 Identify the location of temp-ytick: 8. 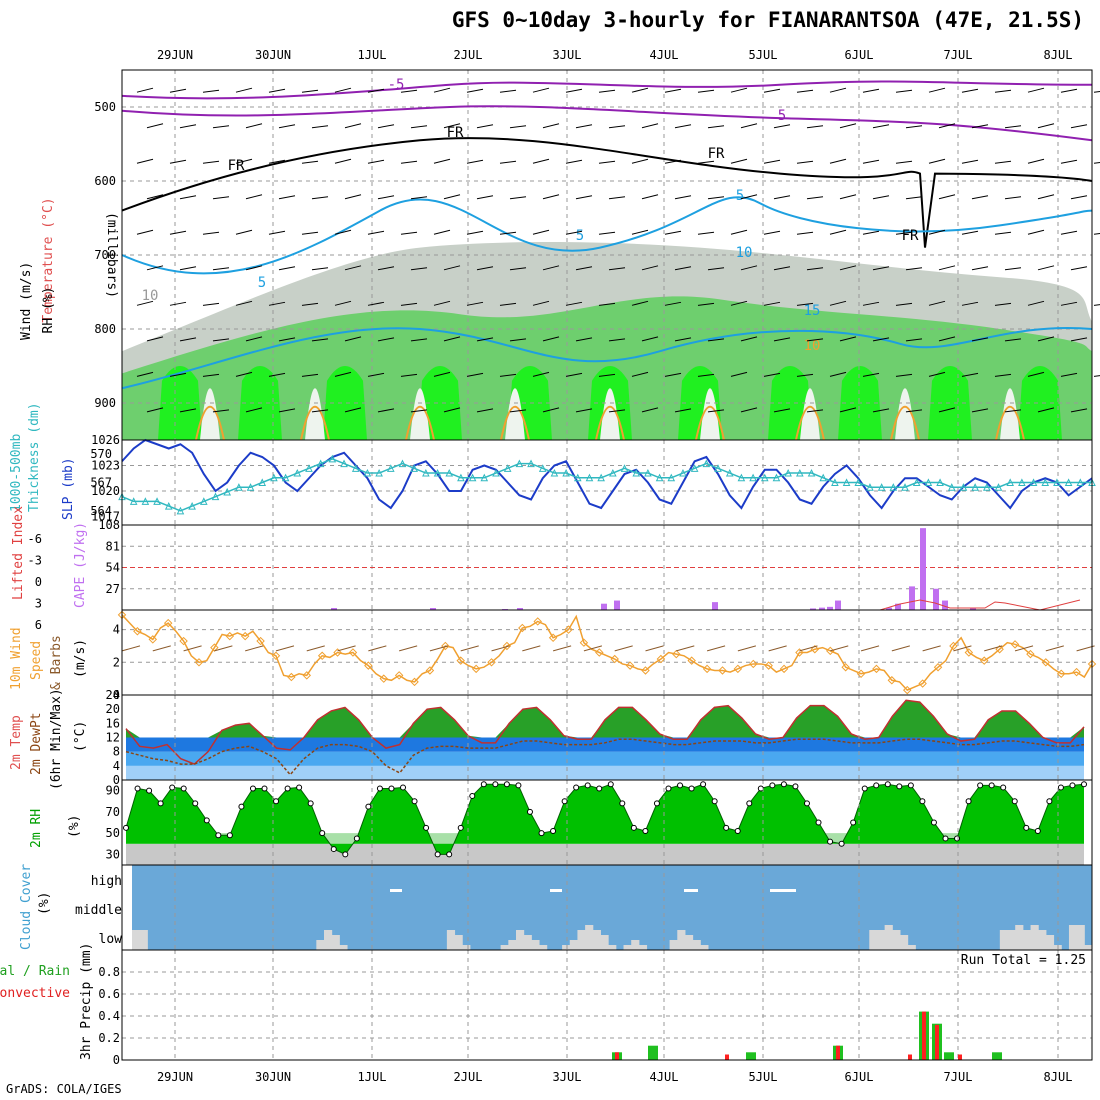
(116, 752).